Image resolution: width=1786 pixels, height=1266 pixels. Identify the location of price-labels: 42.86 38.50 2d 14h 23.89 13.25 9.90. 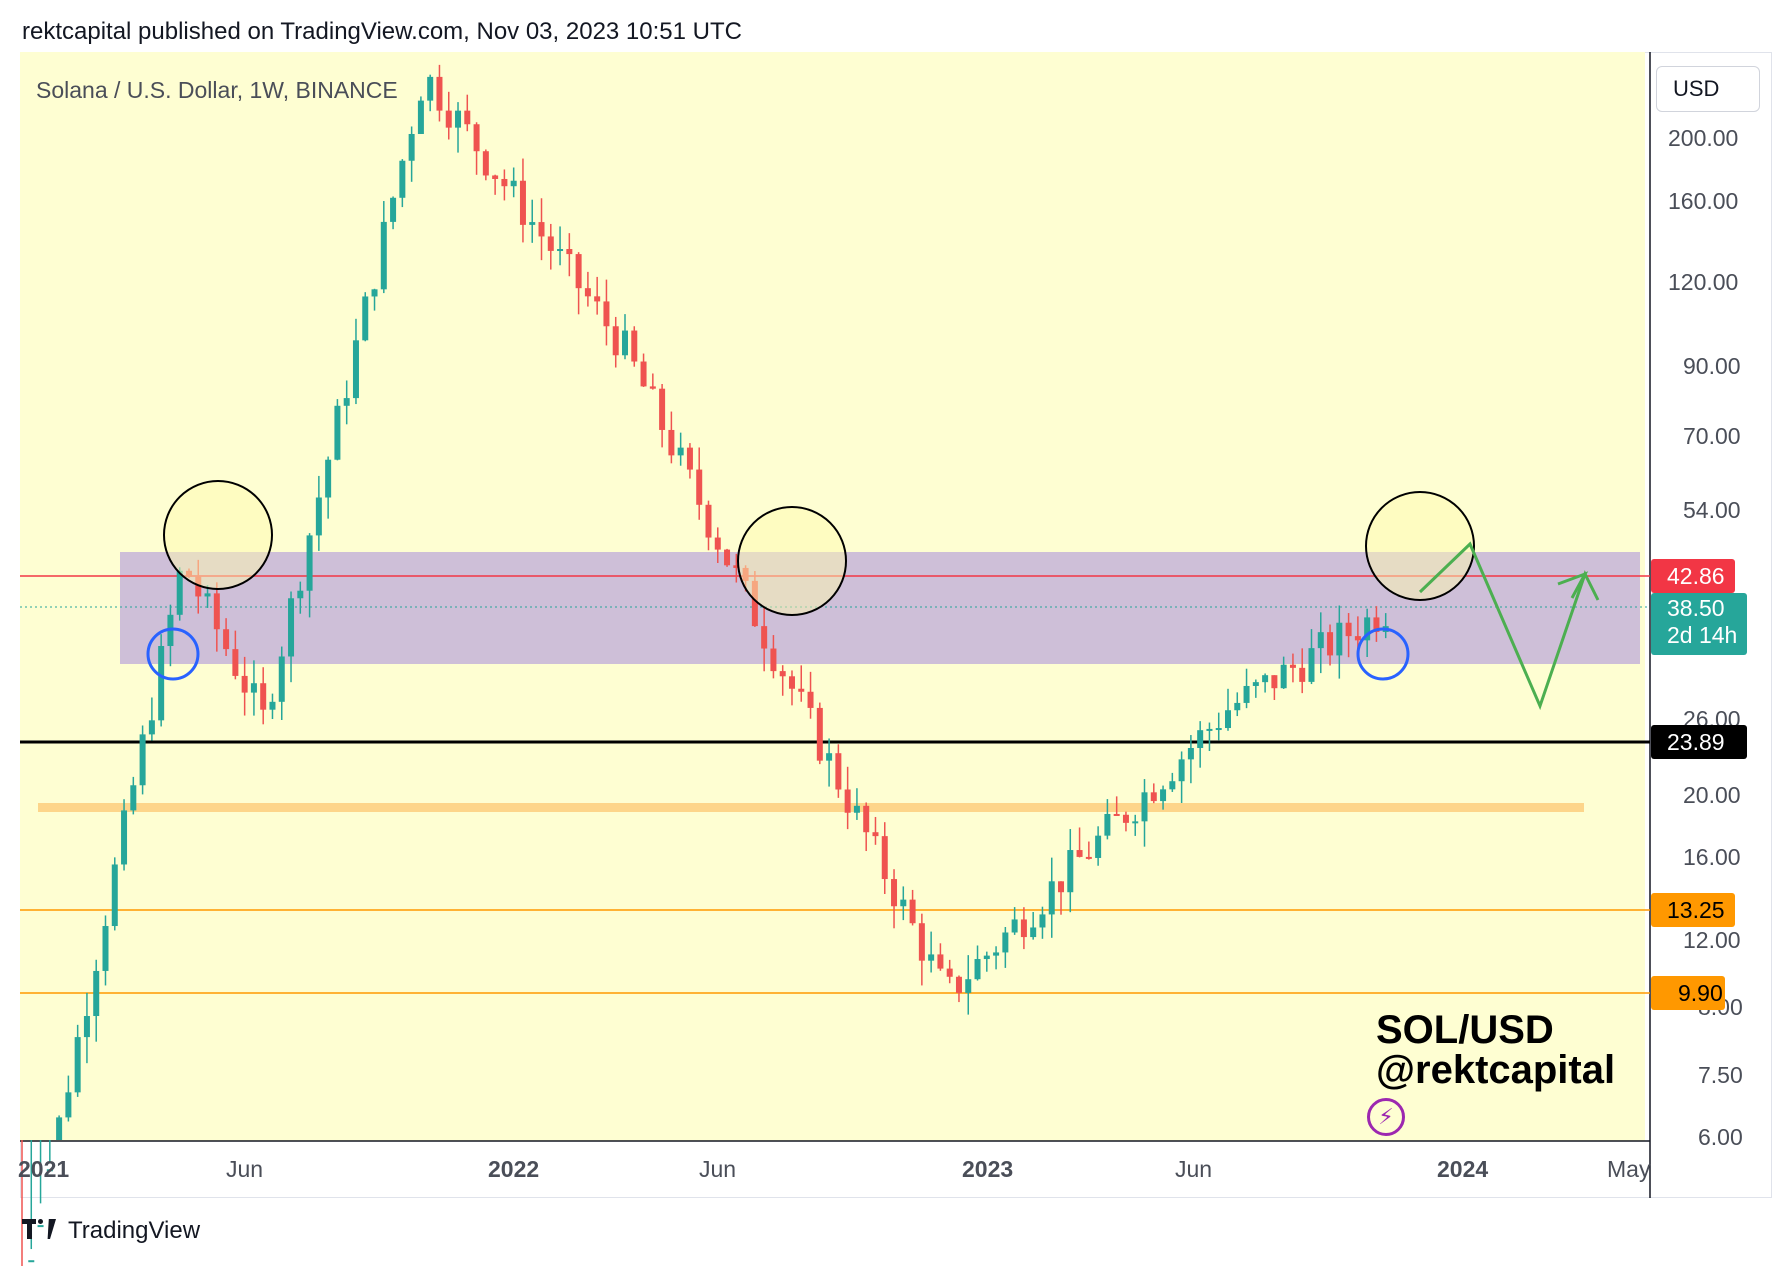
(1699, 784).